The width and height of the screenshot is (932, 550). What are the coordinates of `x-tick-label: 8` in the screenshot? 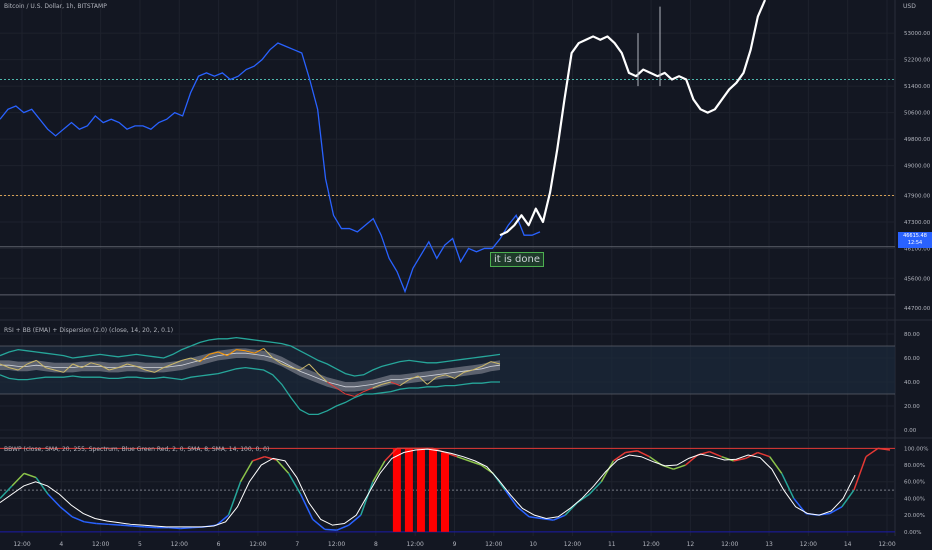 It's located at (376, 544).